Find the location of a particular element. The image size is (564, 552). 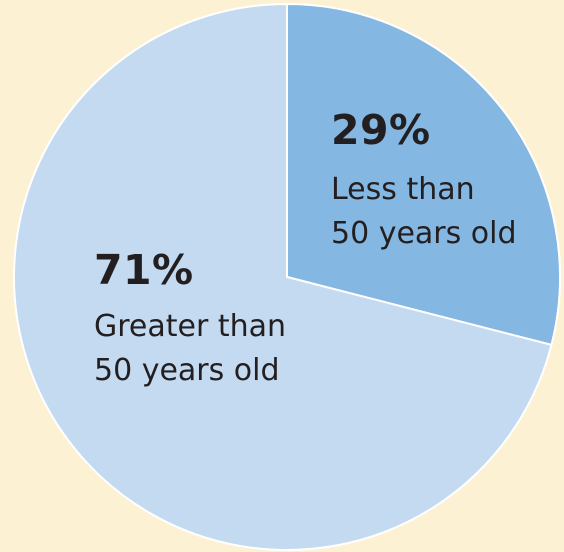

slice-percent-greater-than-50: 71% is located at coordinates (144, 270).